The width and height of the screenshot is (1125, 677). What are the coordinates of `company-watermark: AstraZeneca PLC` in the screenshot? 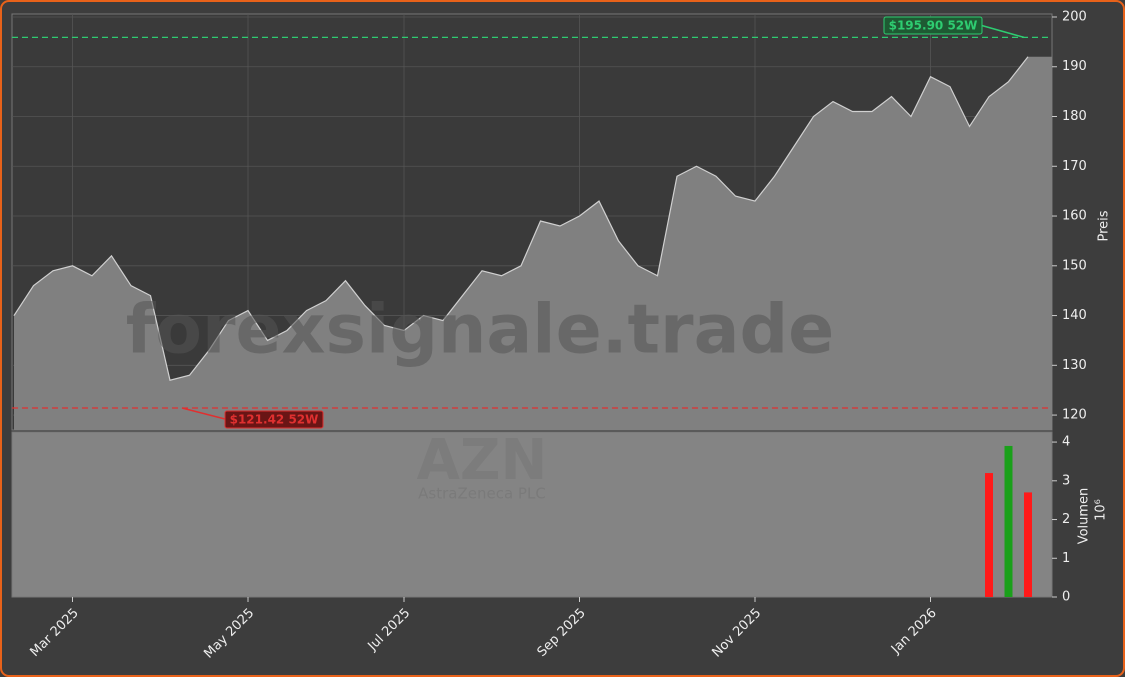 It's located at (482, 494).